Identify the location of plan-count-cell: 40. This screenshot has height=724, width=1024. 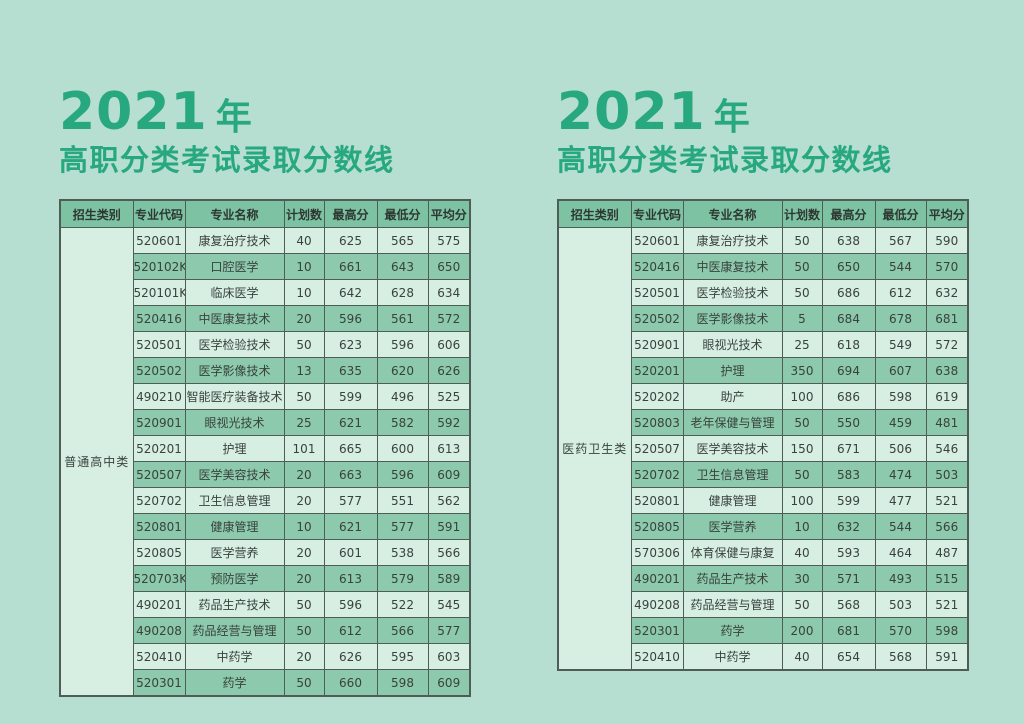
(304, 241).